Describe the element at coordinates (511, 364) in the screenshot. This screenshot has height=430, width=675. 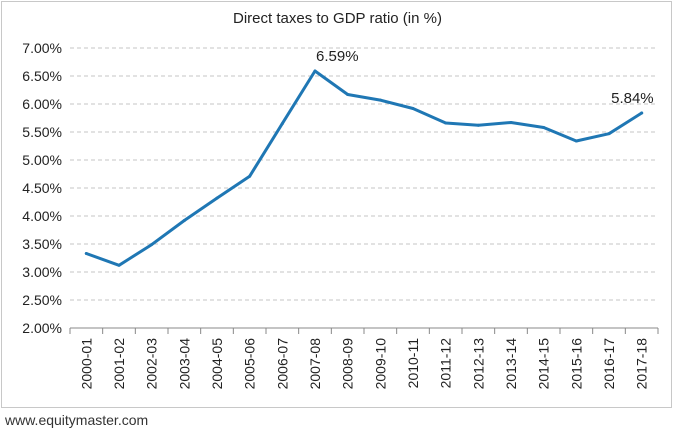
I see `x-tick-label: 2013-14` at that location.